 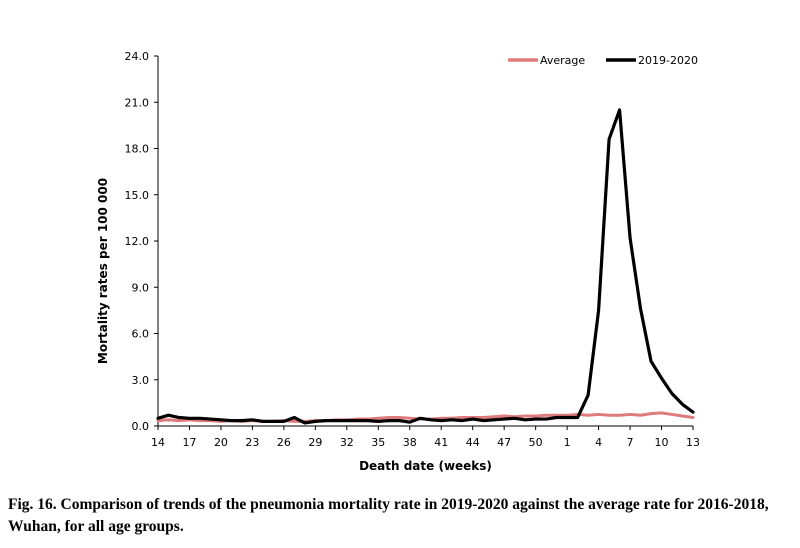 What do you see at coordinates (189, 442) in the screenshot?
I see `x-tick-label: 17` at bounding box center [189, 442].